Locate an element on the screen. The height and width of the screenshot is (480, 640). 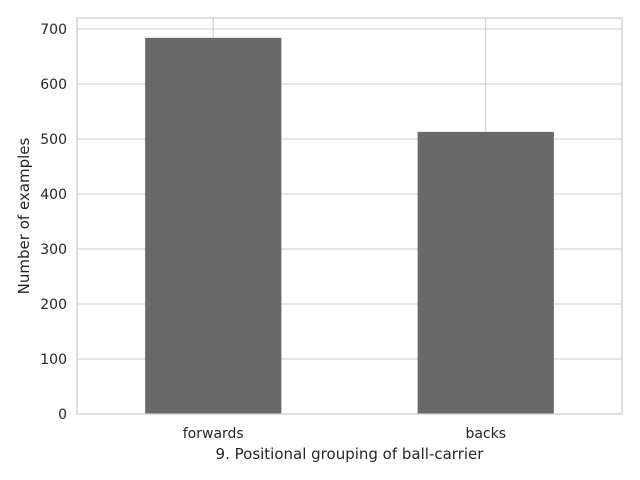
y-tick-label: 200 is located at coordinates (53, 305).